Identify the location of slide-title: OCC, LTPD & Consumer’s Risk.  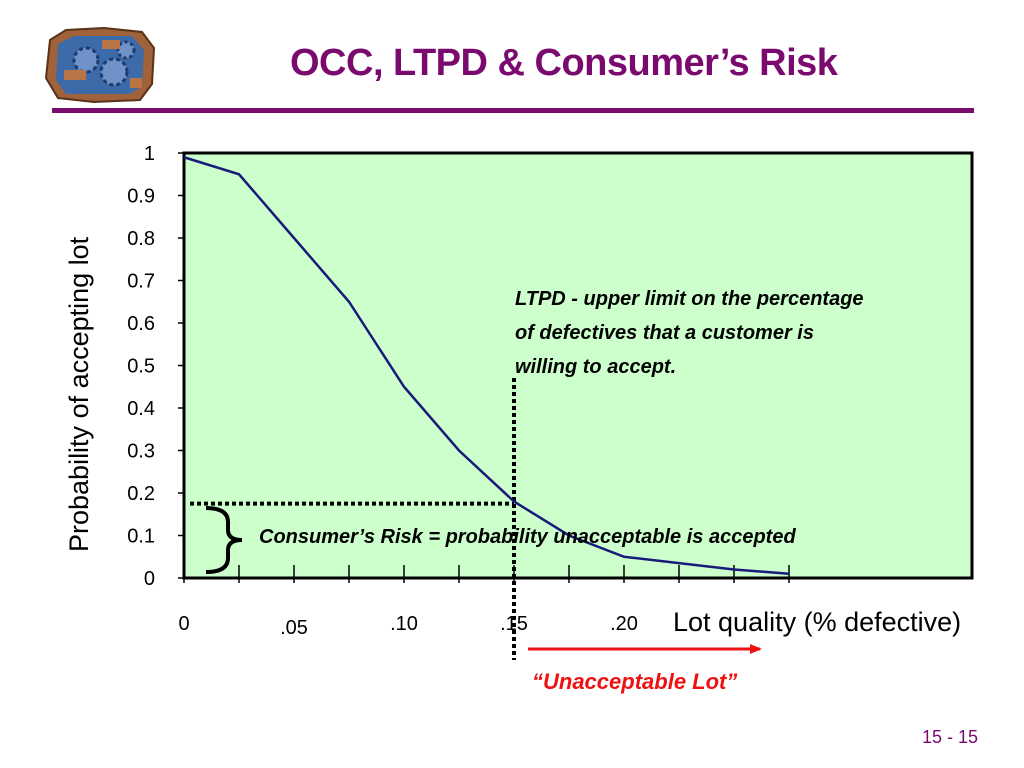
(564, 63).